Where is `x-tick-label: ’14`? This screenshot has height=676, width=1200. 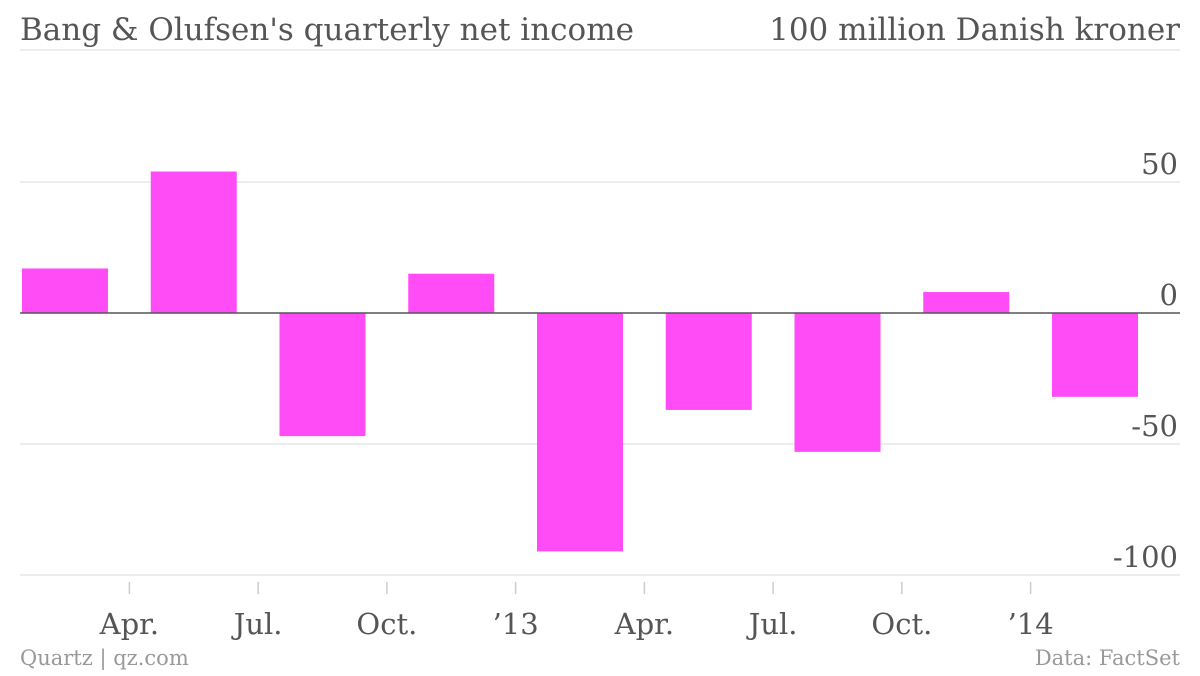
x-tick-label: ’14 is located at coordinates (1031, 624).